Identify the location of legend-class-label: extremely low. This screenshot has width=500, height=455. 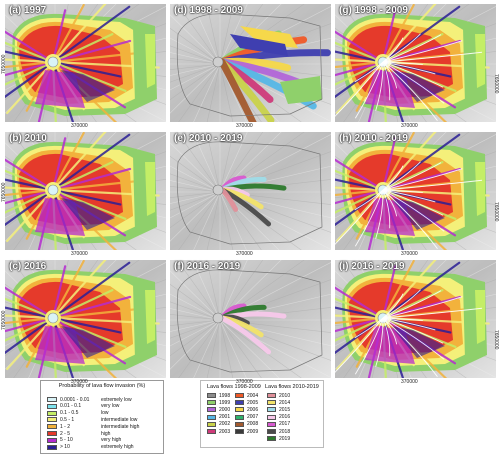
(116, 399).